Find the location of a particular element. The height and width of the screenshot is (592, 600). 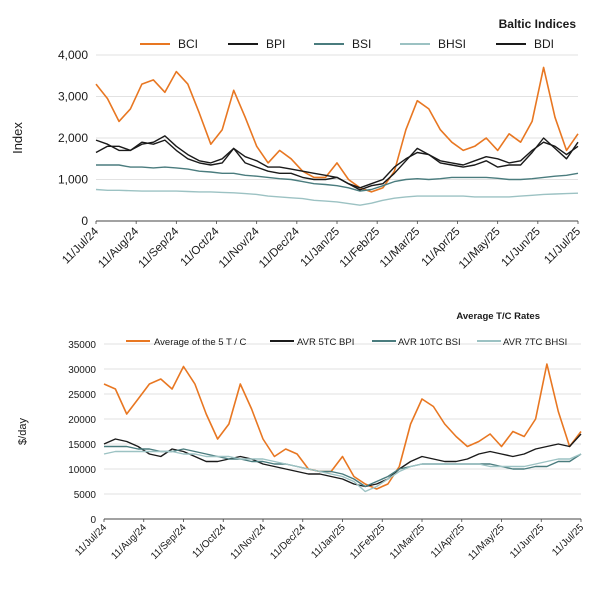

bottom-series-line-avr-5tc-bpi is located at coordinates (342, 460).